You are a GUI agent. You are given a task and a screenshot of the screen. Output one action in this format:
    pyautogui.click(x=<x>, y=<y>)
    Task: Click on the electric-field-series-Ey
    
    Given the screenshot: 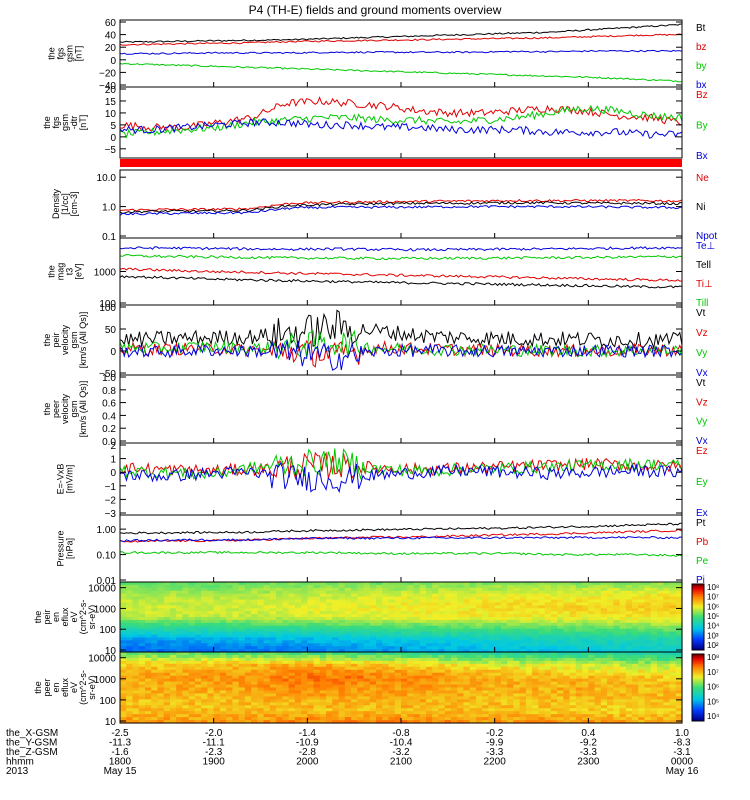 What is the action you would take?
    pyautogui.click(x=401, y=464)
    